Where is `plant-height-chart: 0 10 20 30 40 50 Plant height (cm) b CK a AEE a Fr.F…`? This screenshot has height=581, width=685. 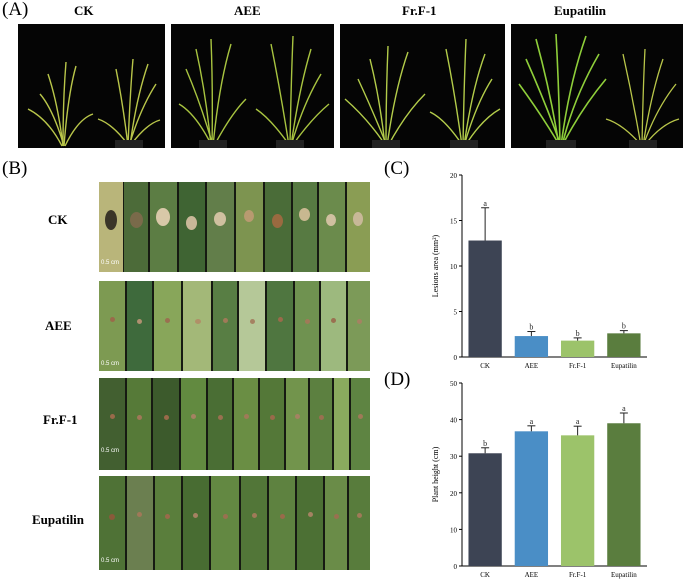 plant-height-chart: 0 10 20 30 40 50 Plant height (cm) b CK a AEE a Fr.F… is located at coordinates (539, 479).